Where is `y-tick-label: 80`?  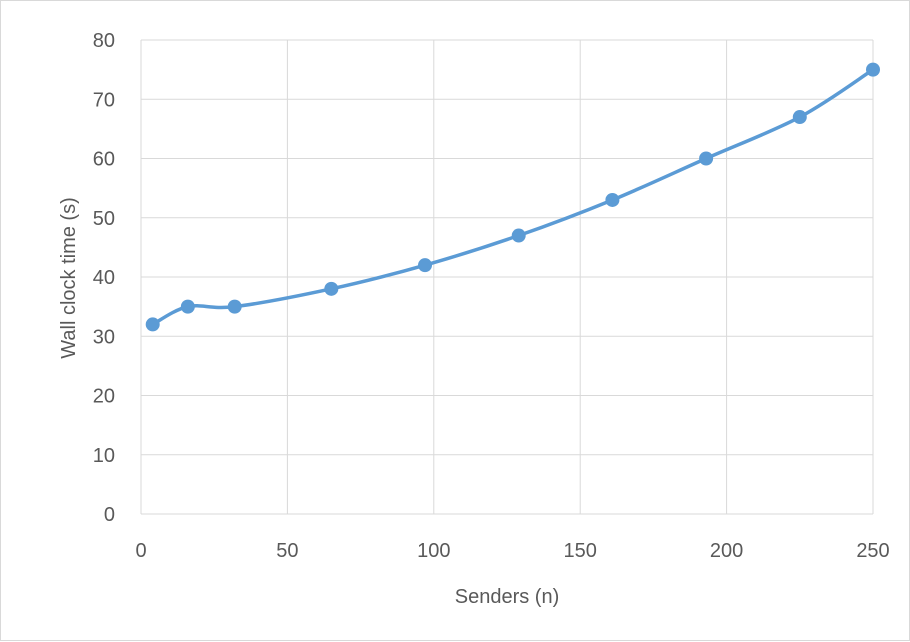
y-tick-label: 80 is located at coordinates (104, 41).